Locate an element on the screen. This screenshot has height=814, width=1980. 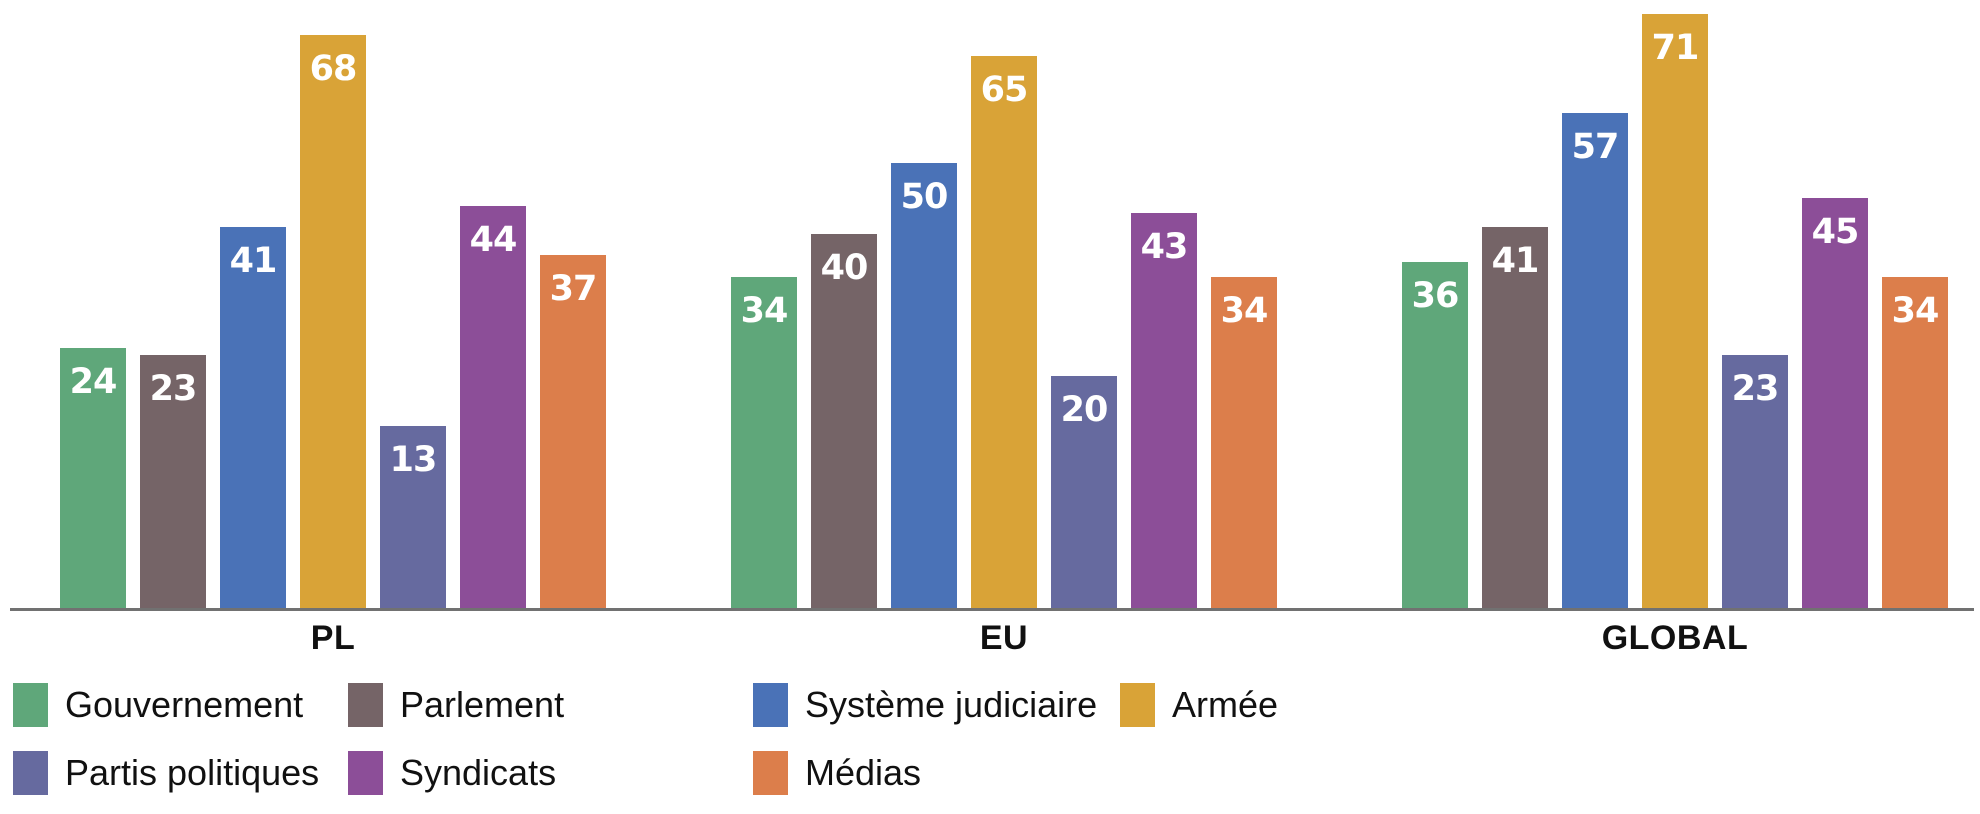
legend-label: Médias is located at coordinates (863, 772).